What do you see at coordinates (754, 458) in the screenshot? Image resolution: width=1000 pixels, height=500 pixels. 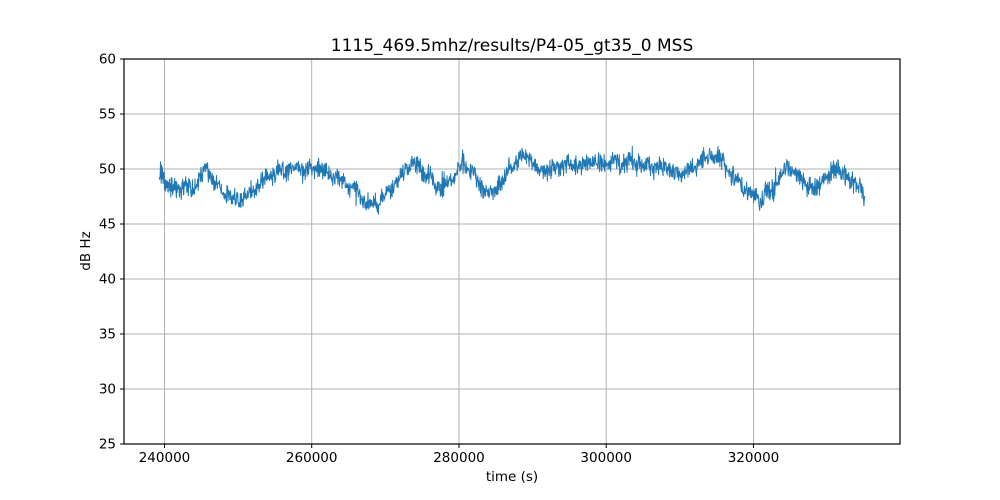 I see `x-tick-label: 320000` at bounding box center [754, 458].